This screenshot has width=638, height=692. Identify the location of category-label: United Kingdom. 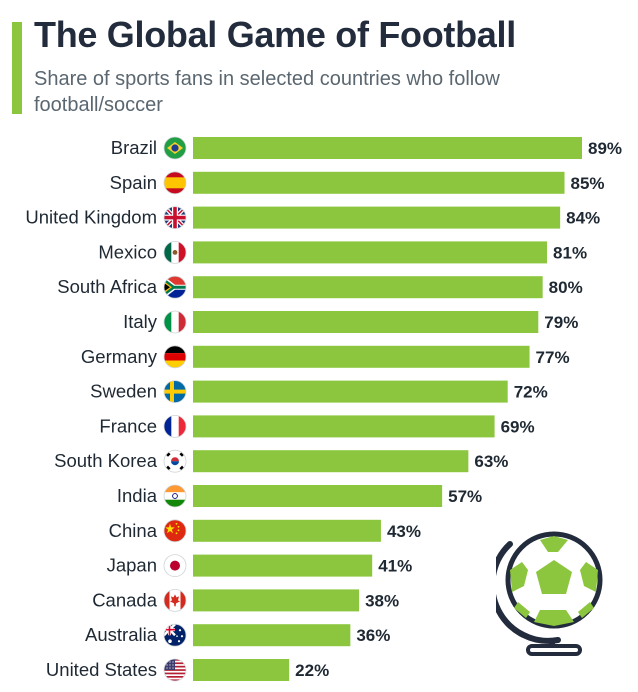
(91, 217).